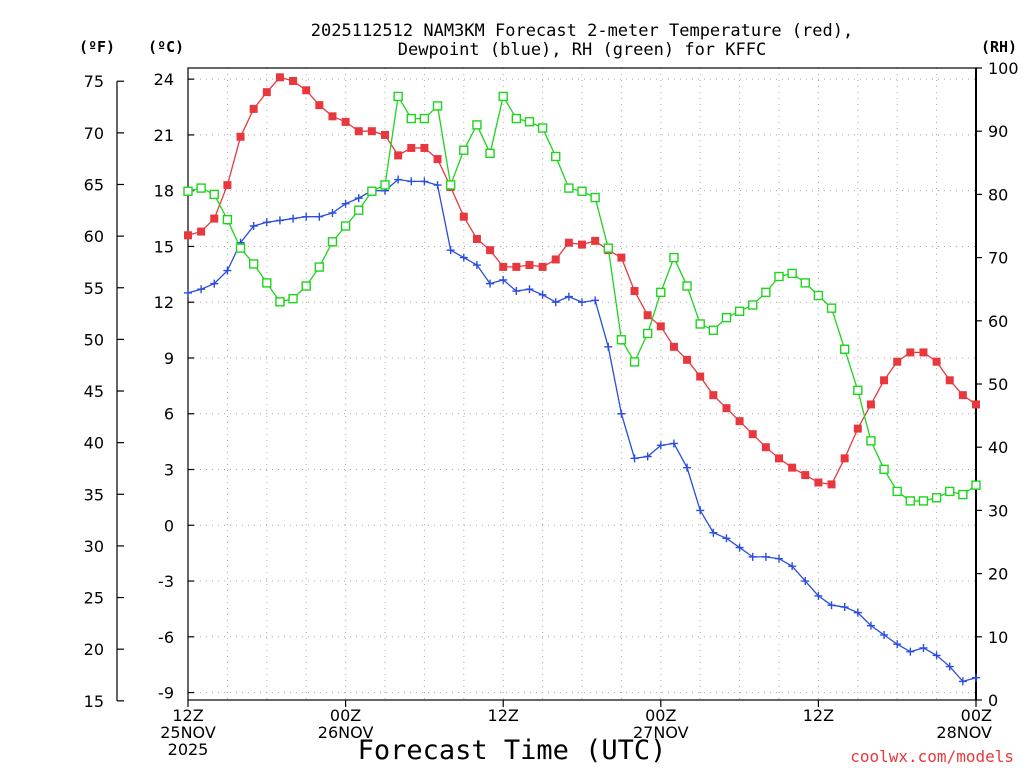  What do you see at coordinates (94, 81) in the screenshot?
I see `fahrenheit-tick-label: 75` at bounding box center [94, 81].